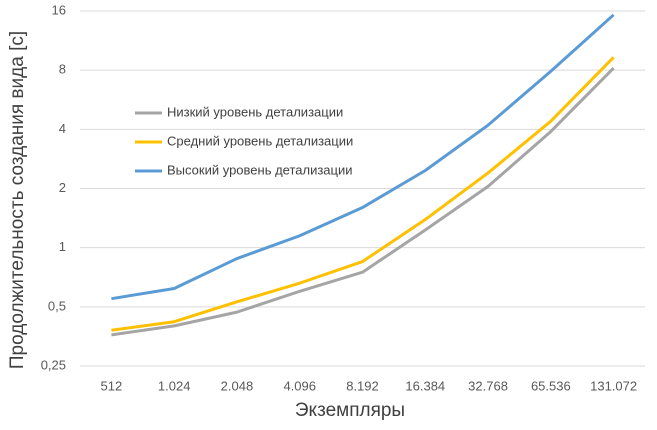 This screenshot has height=430, width=657. I want to click on x-tick-label: 131.072, so click(613, 385).